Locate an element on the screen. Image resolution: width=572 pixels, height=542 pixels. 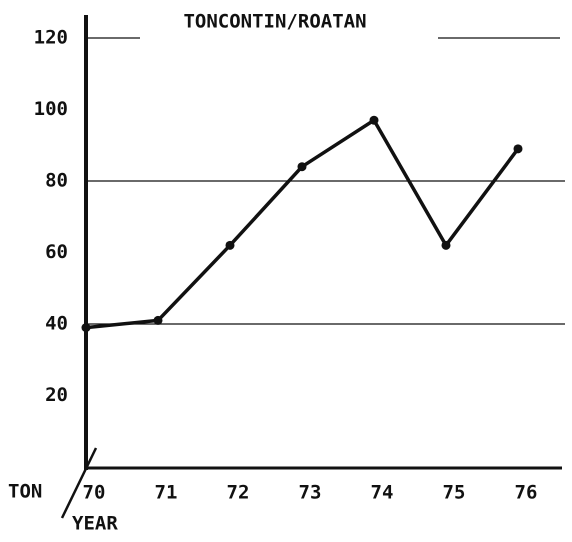
x-tick-label: 70 is located at coordinates (94, 493).